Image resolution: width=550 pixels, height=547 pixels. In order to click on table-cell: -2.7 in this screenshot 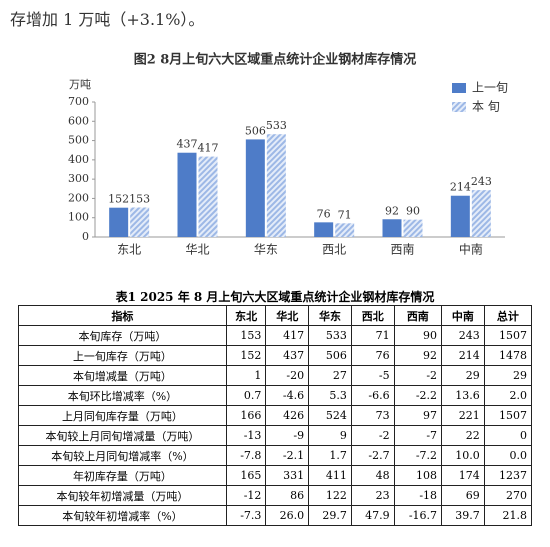, I will do `click(372, 455)`.